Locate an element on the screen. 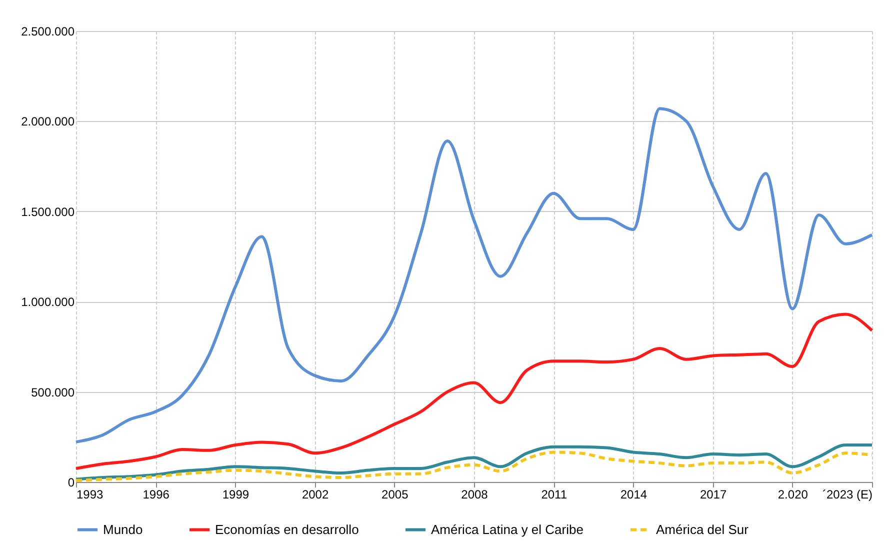 The height and width of the screenshot is (547, 894). x-tick-label: 1999 is located at coordinates (236, 495).